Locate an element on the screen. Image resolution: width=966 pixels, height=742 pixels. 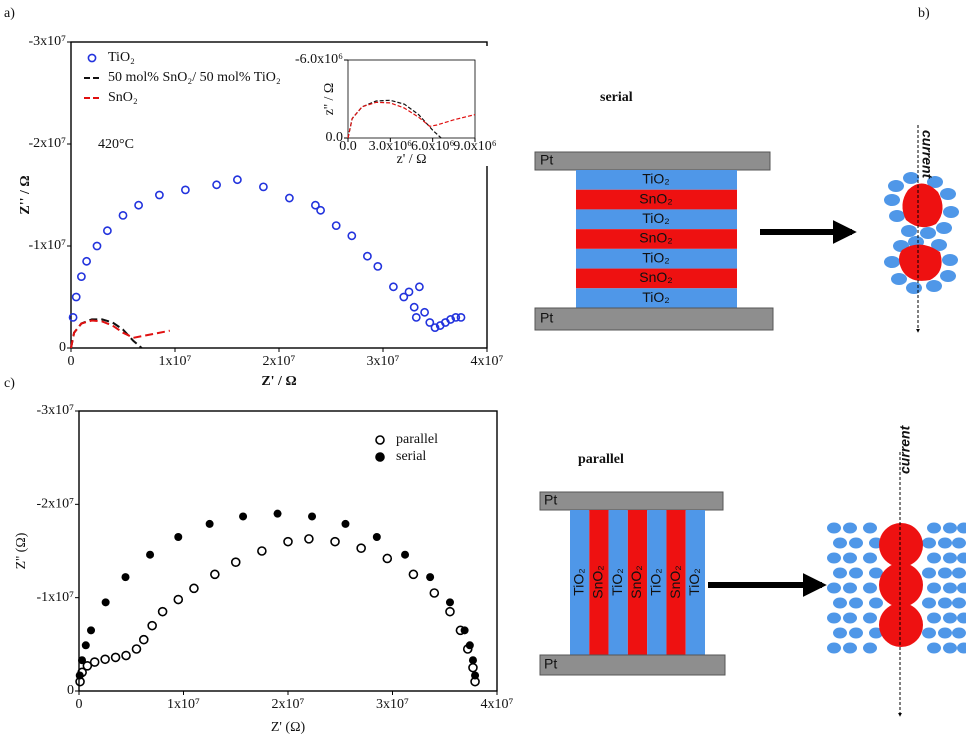
x-tick-label: 4x10⁷ is located at coordinates (497, 704).